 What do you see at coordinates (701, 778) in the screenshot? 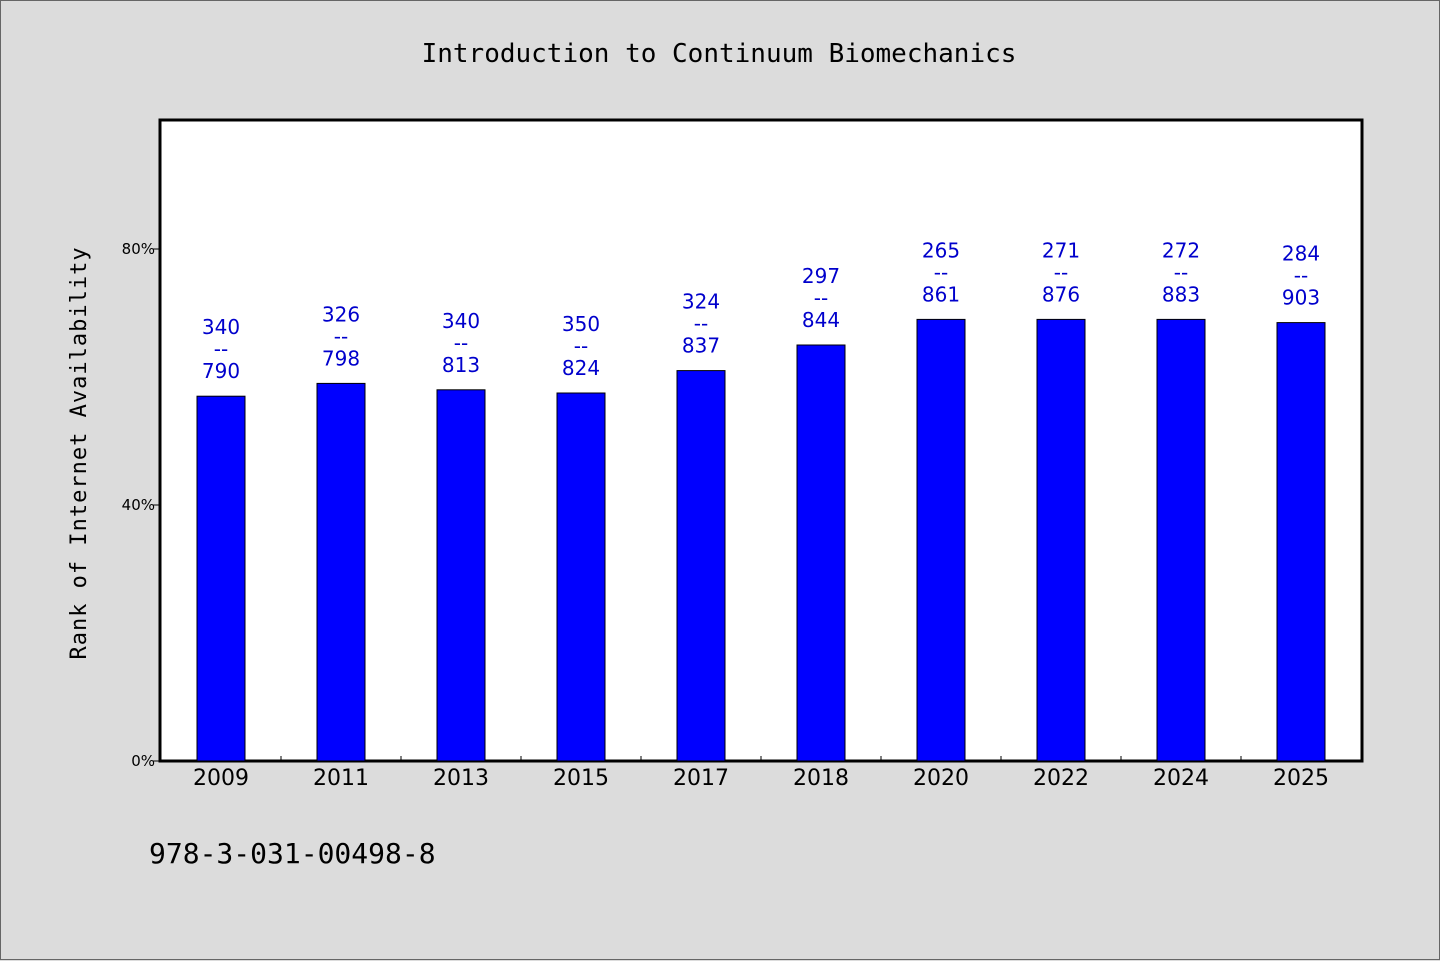
I see `x-tick-label-2017: 2017` at bounding box center [701, 778].